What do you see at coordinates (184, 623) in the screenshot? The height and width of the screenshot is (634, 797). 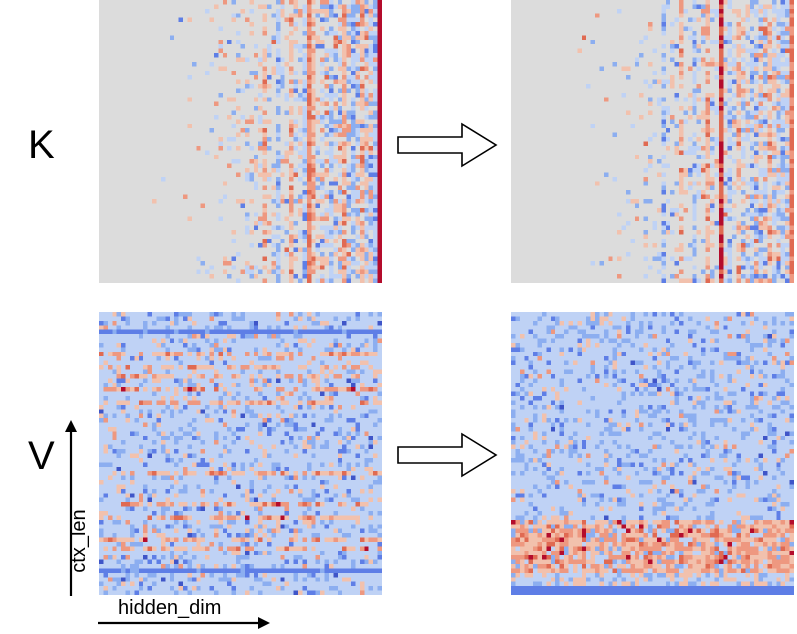 I see `x-axis-arrow-icon` at bounding box center [184, 623].